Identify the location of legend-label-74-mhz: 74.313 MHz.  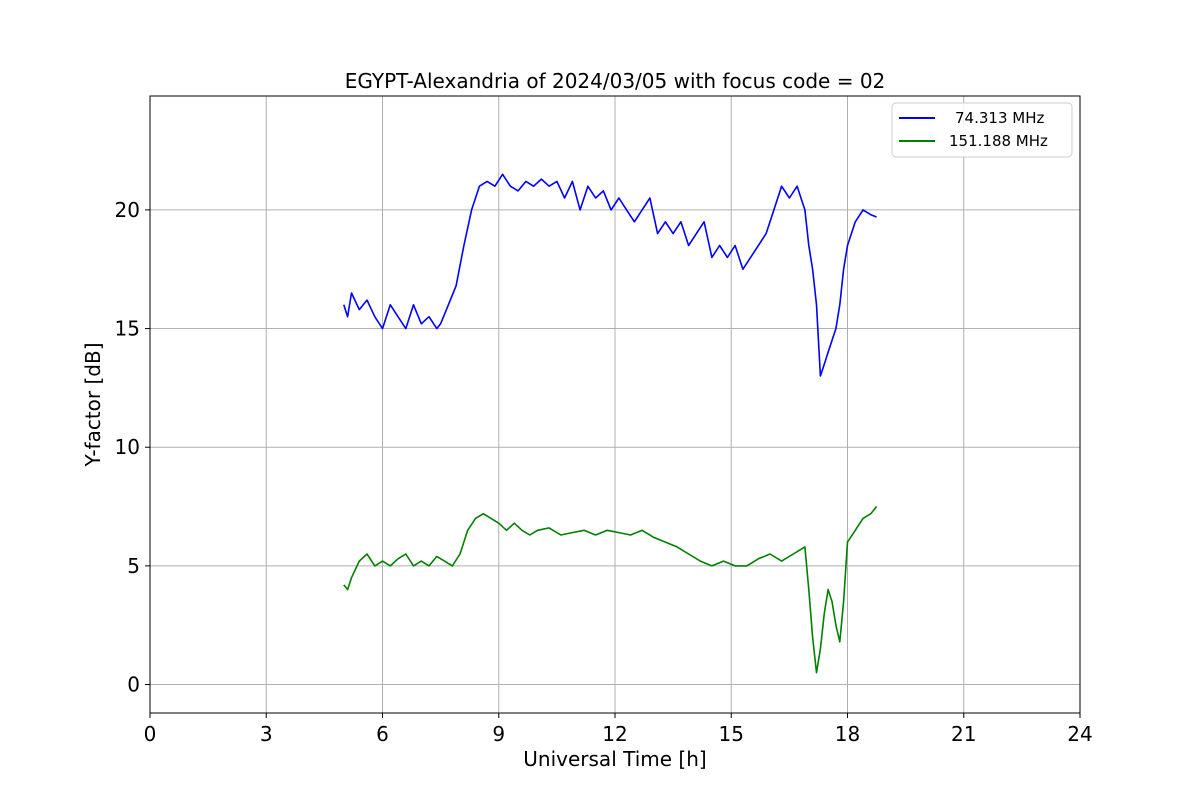
(999, 118).